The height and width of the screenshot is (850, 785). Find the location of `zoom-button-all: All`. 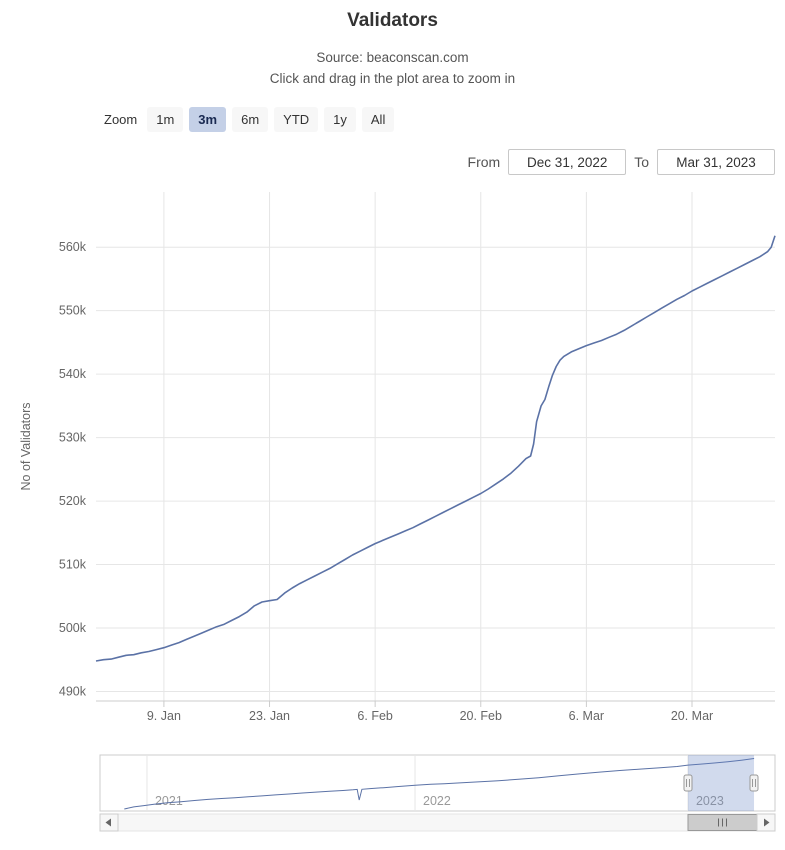

zoom-button-all: All is located at coordinates (378, 119).